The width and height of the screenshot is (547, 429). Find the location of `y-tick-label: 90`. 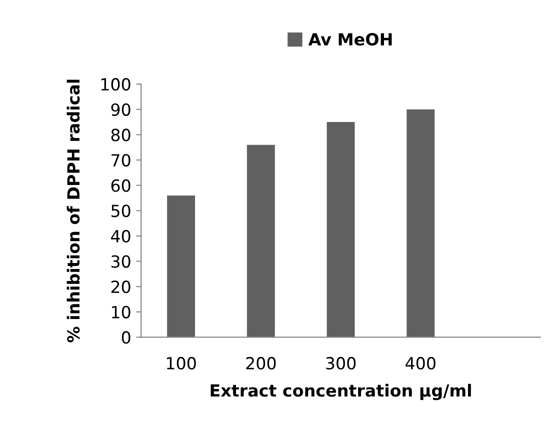

y-tick-label: 90 is located at coordinates (120, 109).